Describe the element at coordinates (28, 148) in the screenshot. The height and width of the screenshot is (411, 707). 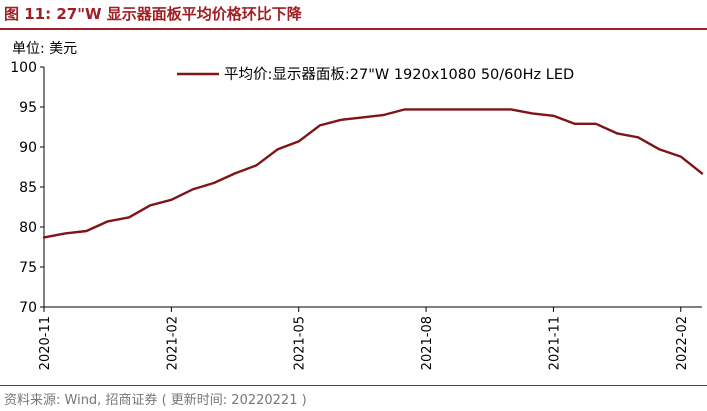
I see `y-tick-label: 90` at that location.